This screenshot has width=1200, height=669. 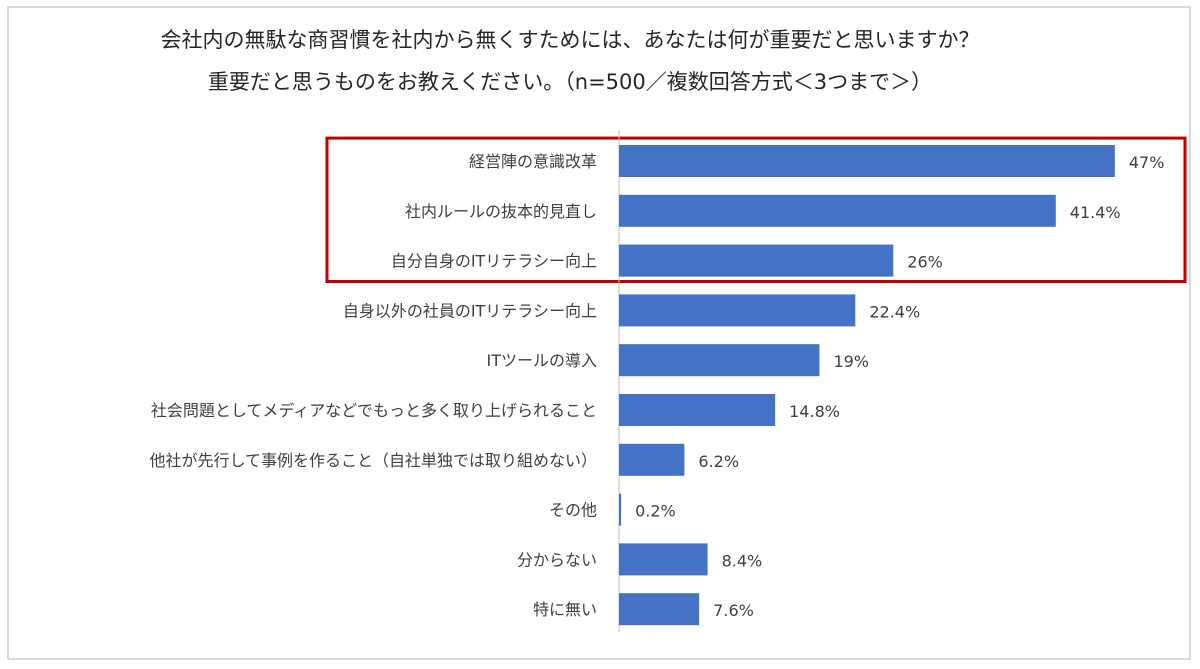 What do you see at coordinates (494, 261) in the screenshot?
I see `category-label: 自分自身のITリテラシー向上` at bounding box center [494, 261].